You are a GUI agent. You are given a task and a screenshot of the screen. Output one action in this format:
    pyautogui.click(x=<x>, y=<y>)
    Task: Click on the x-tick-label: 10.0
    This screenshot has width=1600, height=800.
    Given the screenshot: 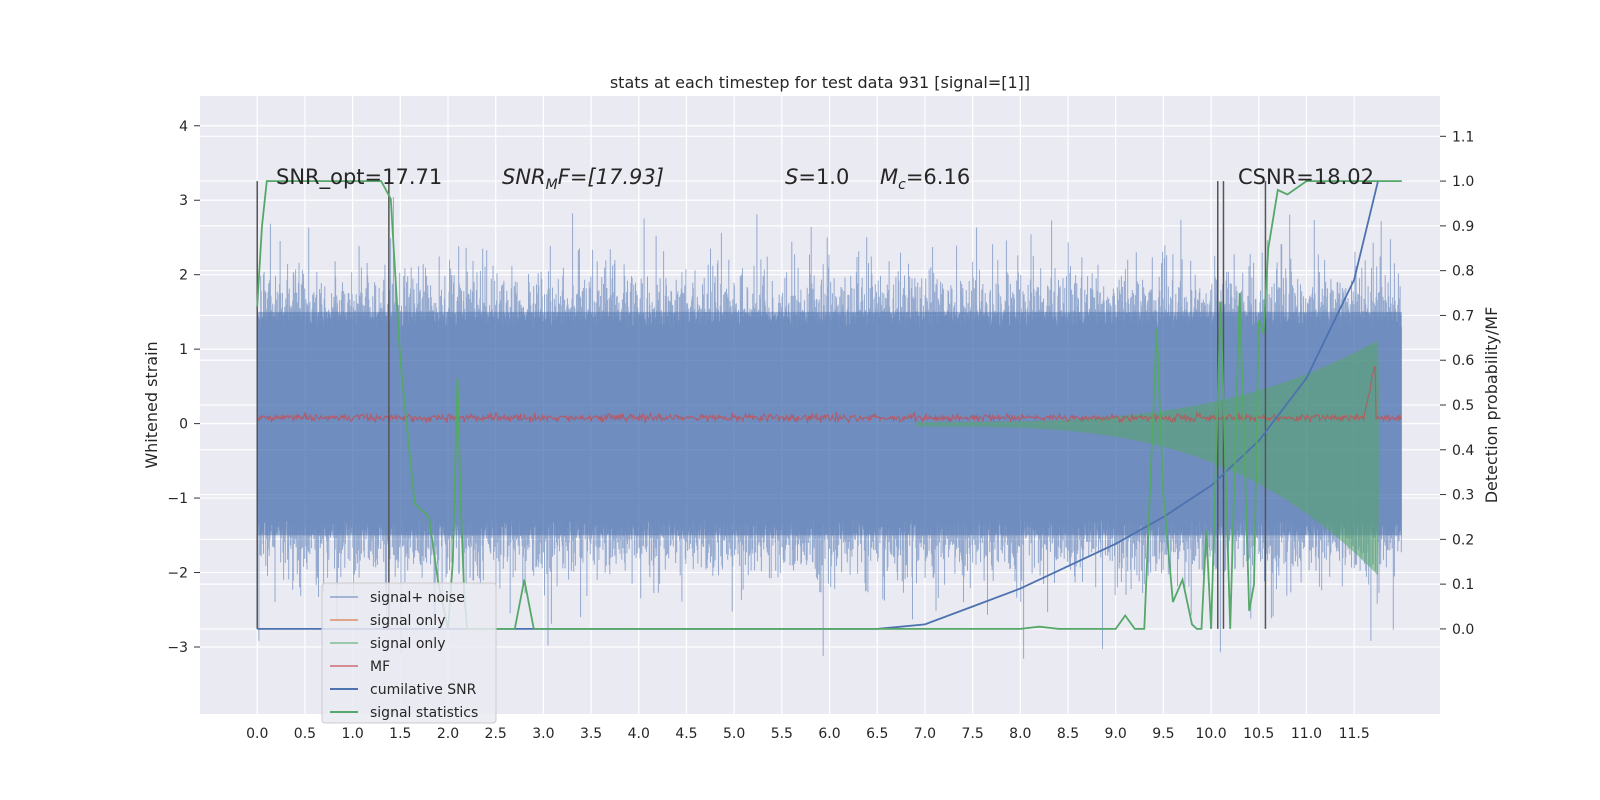 What is the action you would take?
    pyautogui.click(x=1210, y=734)
    